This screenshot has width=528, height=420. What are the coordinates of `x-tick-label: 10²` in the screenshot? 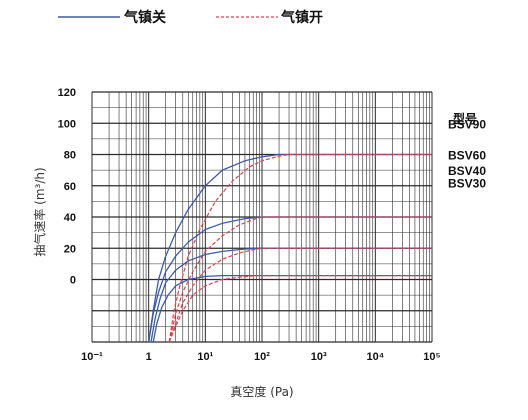 It's located at (262, 357).